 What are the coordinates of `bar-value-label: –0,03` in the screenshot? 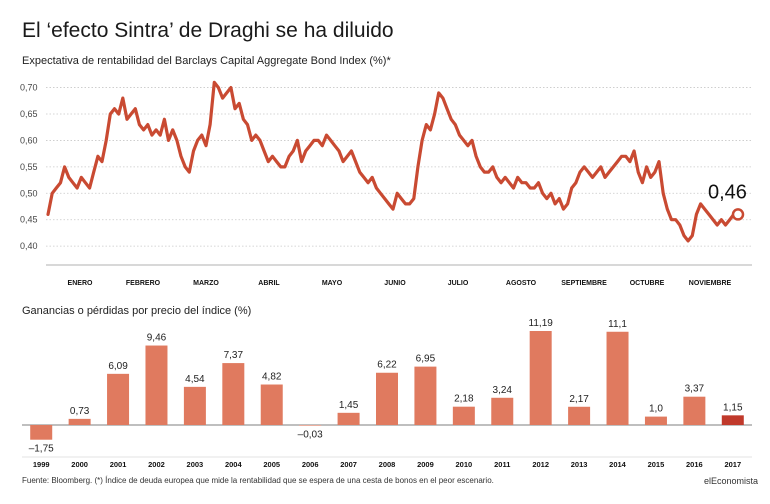 It's located at (310, 434).